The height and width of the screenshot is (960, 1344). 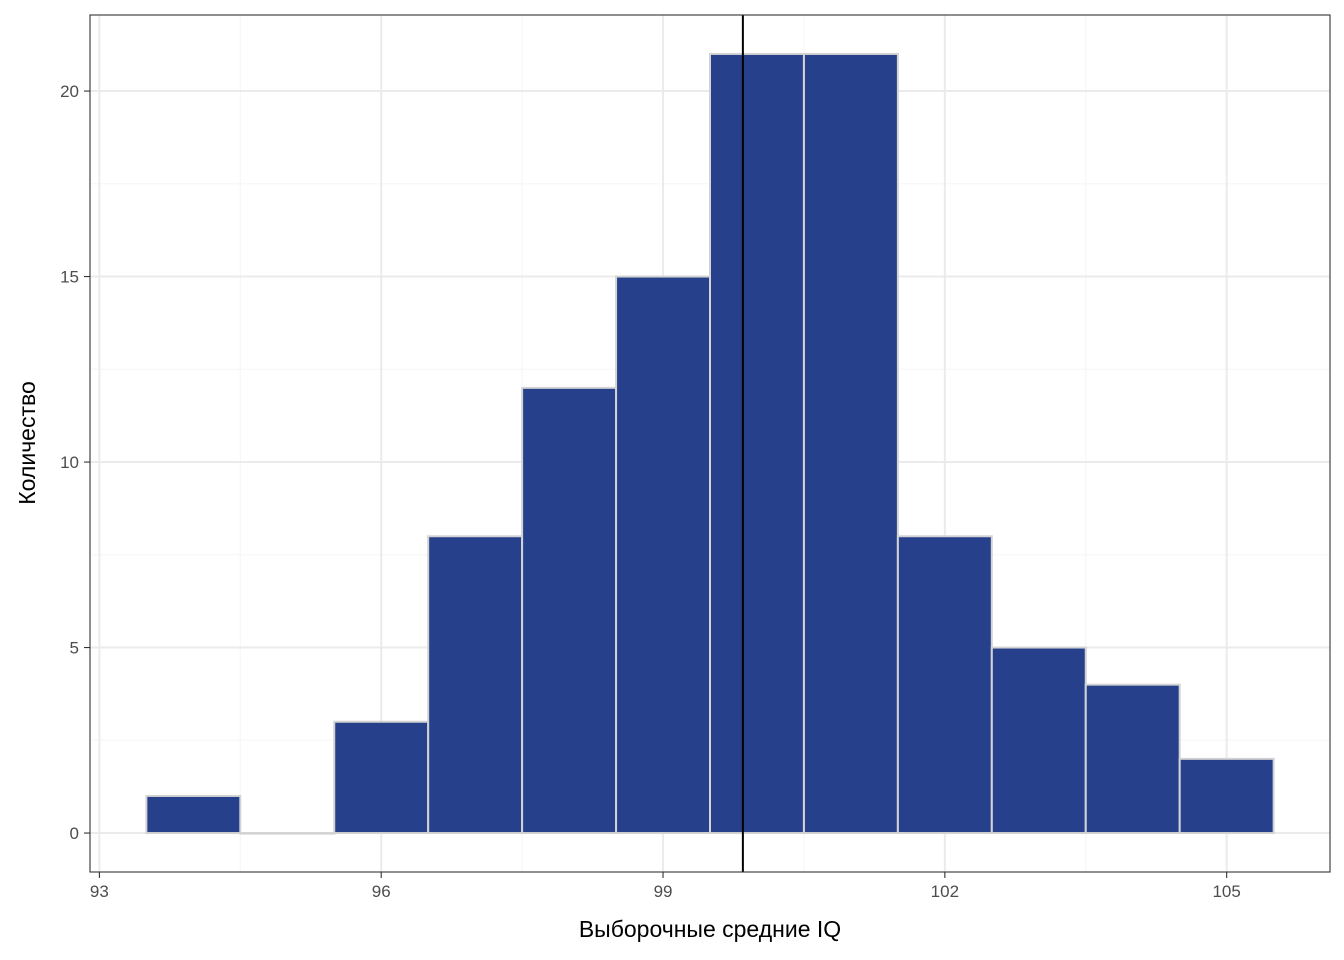 What do you see at coordinates (69, 91) in the screenshot?
I see `y-tick-label: 20` at bounding box center [69, 91].